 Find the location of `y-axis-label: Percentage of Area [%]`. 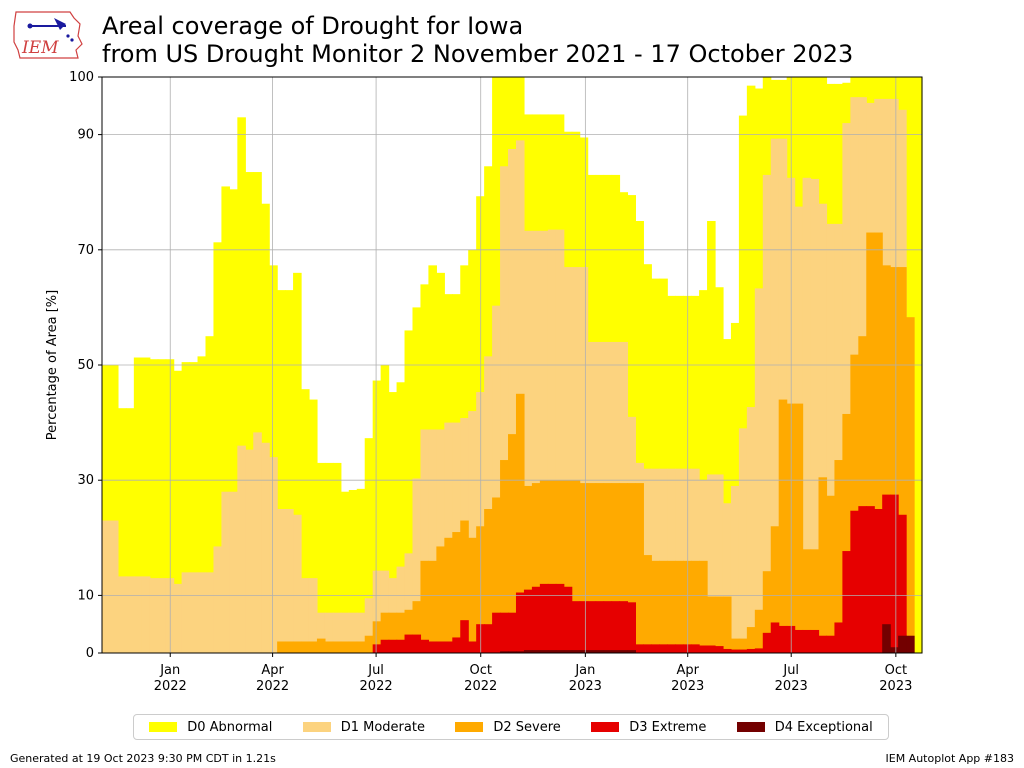

y-axis-label: Percentage of Area [%] is located at coordinates (52, 365).